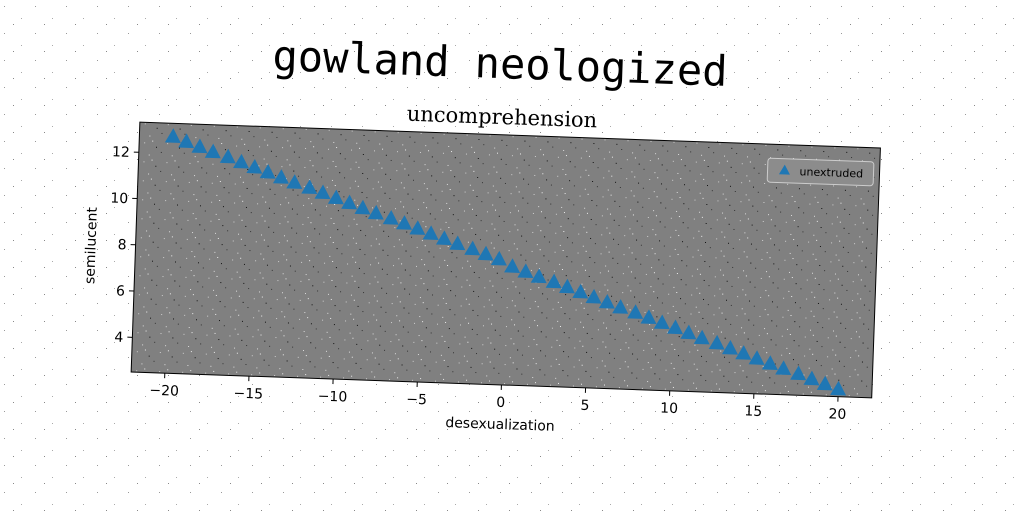 Image resolution: width=1024 pixels, height=512 pixels. What do you see at coordinates (91, 245) in the screenshot?
I see `y-axis-label: semilucent` at bounding box center [91, 245].